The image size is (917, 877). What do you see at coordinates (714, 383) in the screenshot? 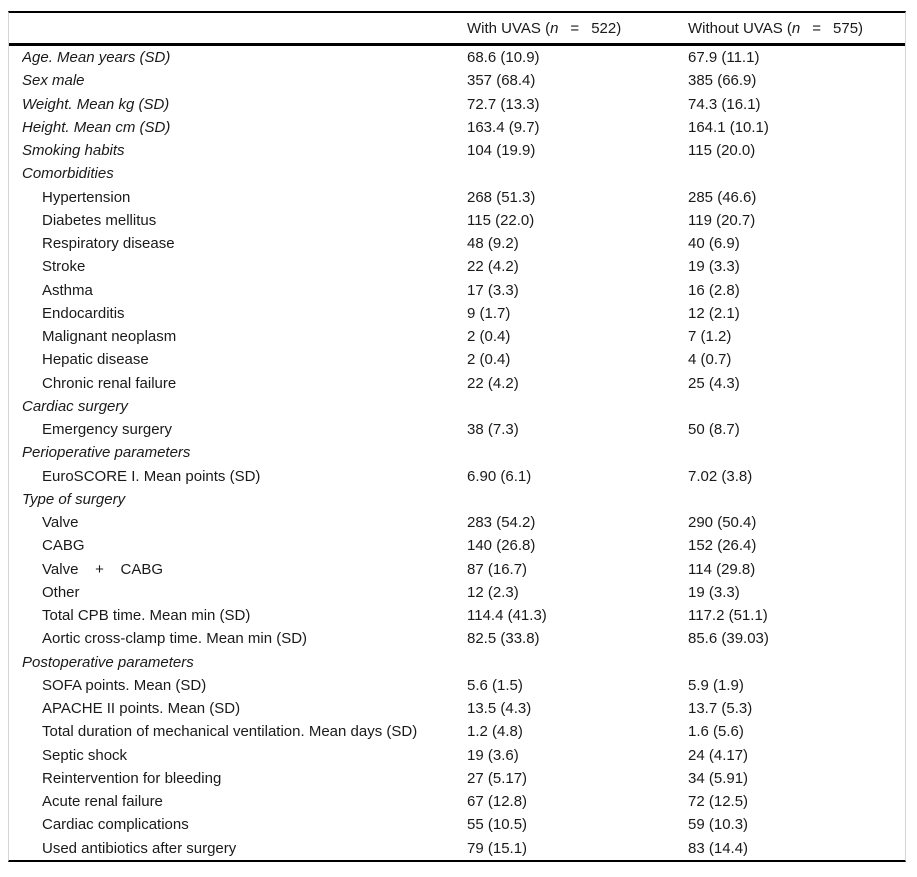
I see `value-without-uvas: 25 (4.3)` at bounding box center [714, 383].